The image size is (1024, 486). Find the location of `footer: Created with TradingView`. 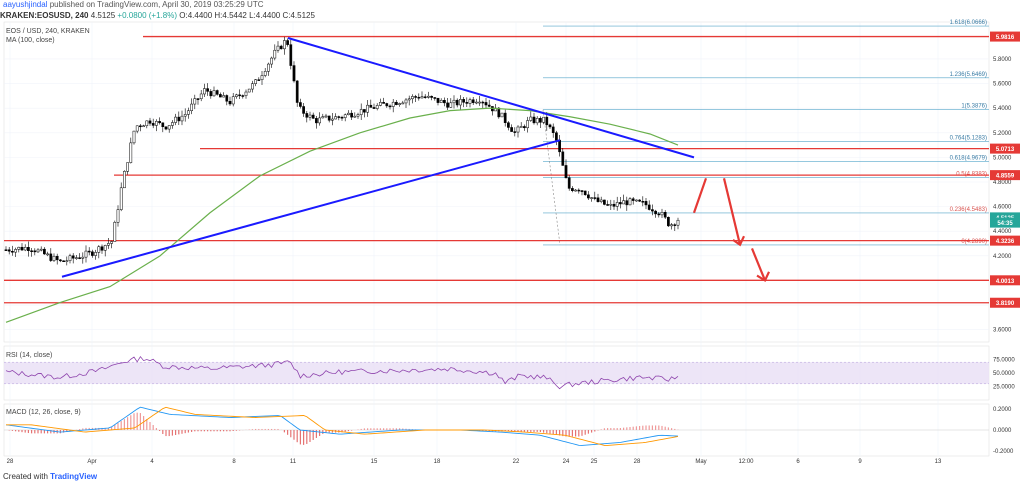

footer: Created with TradingView is located at coordinates (50, 477).